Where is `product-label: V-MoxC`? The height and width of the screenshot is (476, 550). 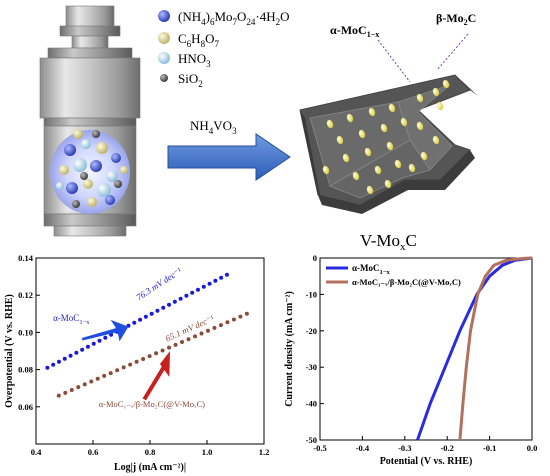 product-label: V-MoxC is located at coordinates (388, 242).